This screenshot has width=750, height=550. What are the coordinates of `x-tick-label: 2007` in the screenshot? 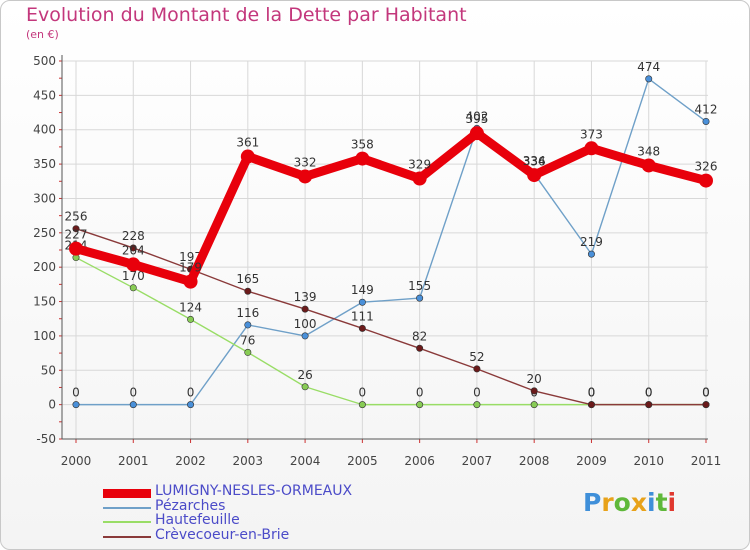 It's located at (477, 461).